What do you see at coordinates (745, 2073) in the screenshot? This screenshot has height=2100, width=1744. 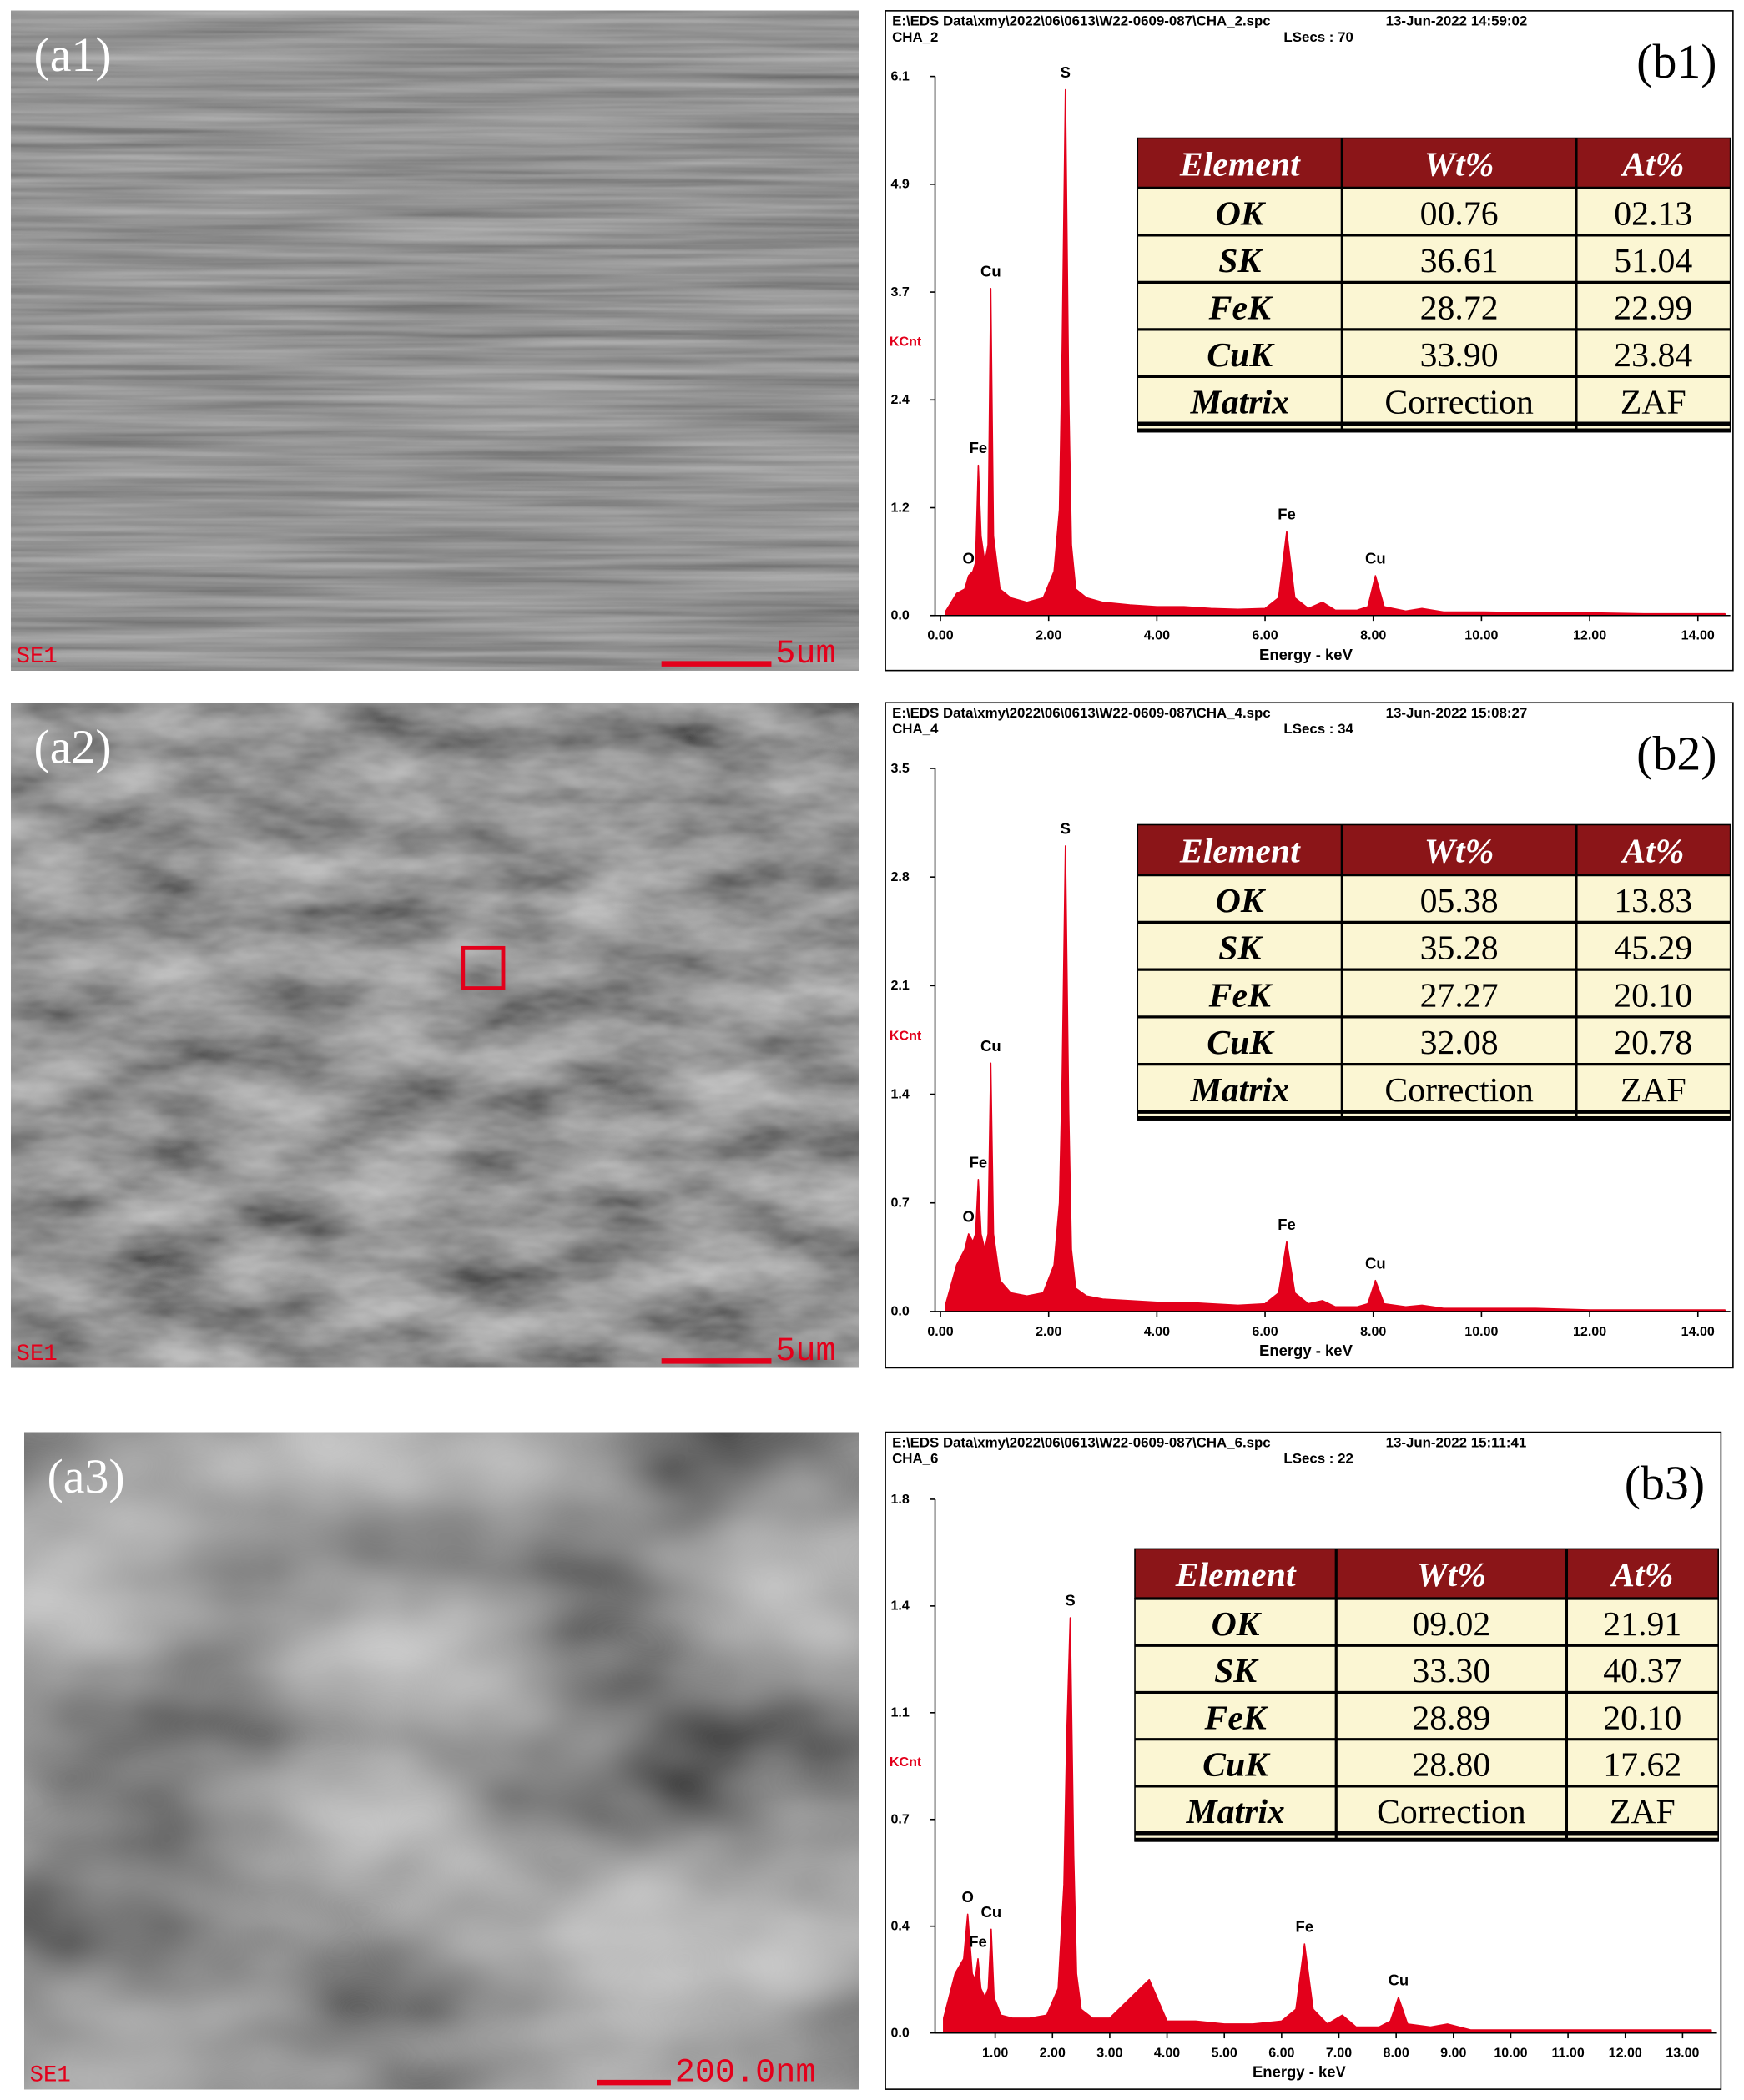 I see `scale-bar-label: 200.0nm` at bounding box center [745, 2073].